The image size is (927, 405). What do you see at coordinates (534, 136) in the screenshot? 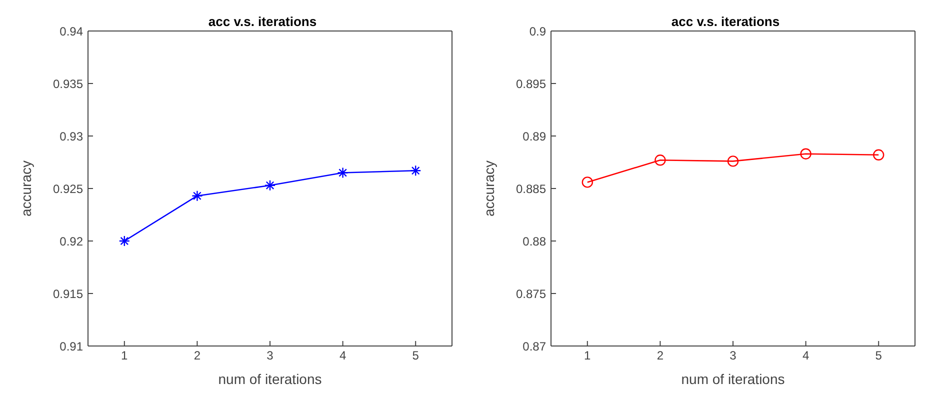
I see `y-tick-label: 0.89` at bounding box center [534, 136].